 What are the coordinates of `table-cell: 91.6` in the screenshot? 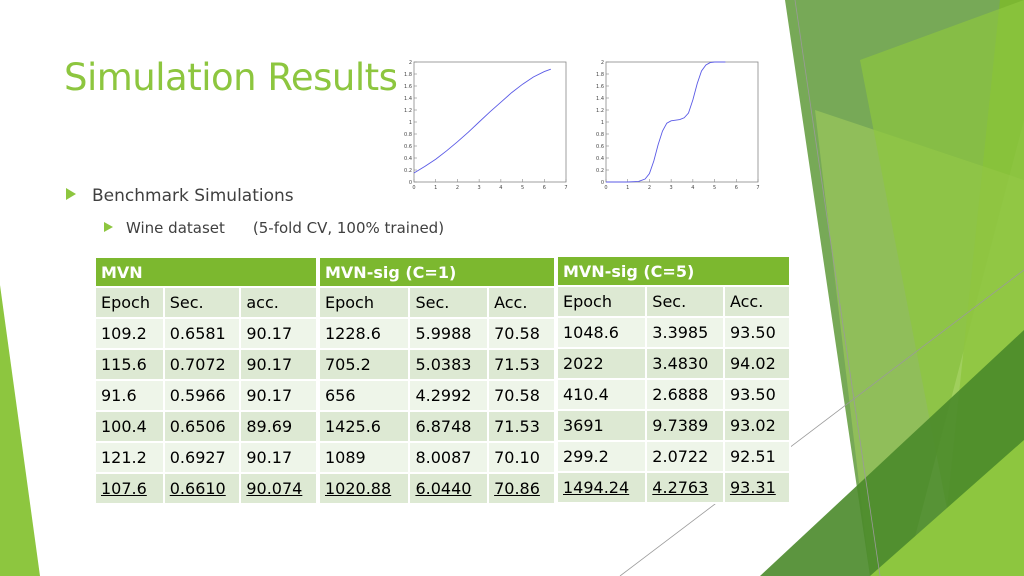 It's located at (130, 396).